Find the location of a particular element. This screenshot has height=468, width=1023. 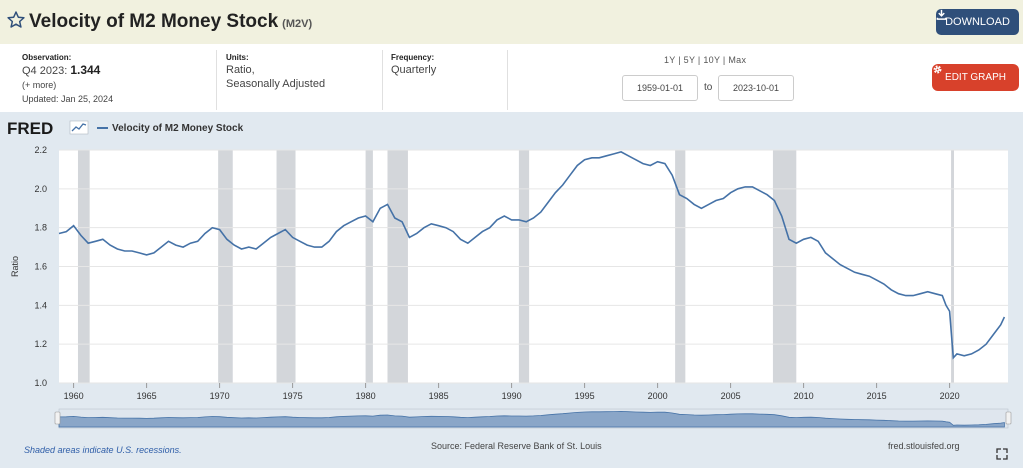

y-tick-label: 1.4 is located at coordinates (40, 305).